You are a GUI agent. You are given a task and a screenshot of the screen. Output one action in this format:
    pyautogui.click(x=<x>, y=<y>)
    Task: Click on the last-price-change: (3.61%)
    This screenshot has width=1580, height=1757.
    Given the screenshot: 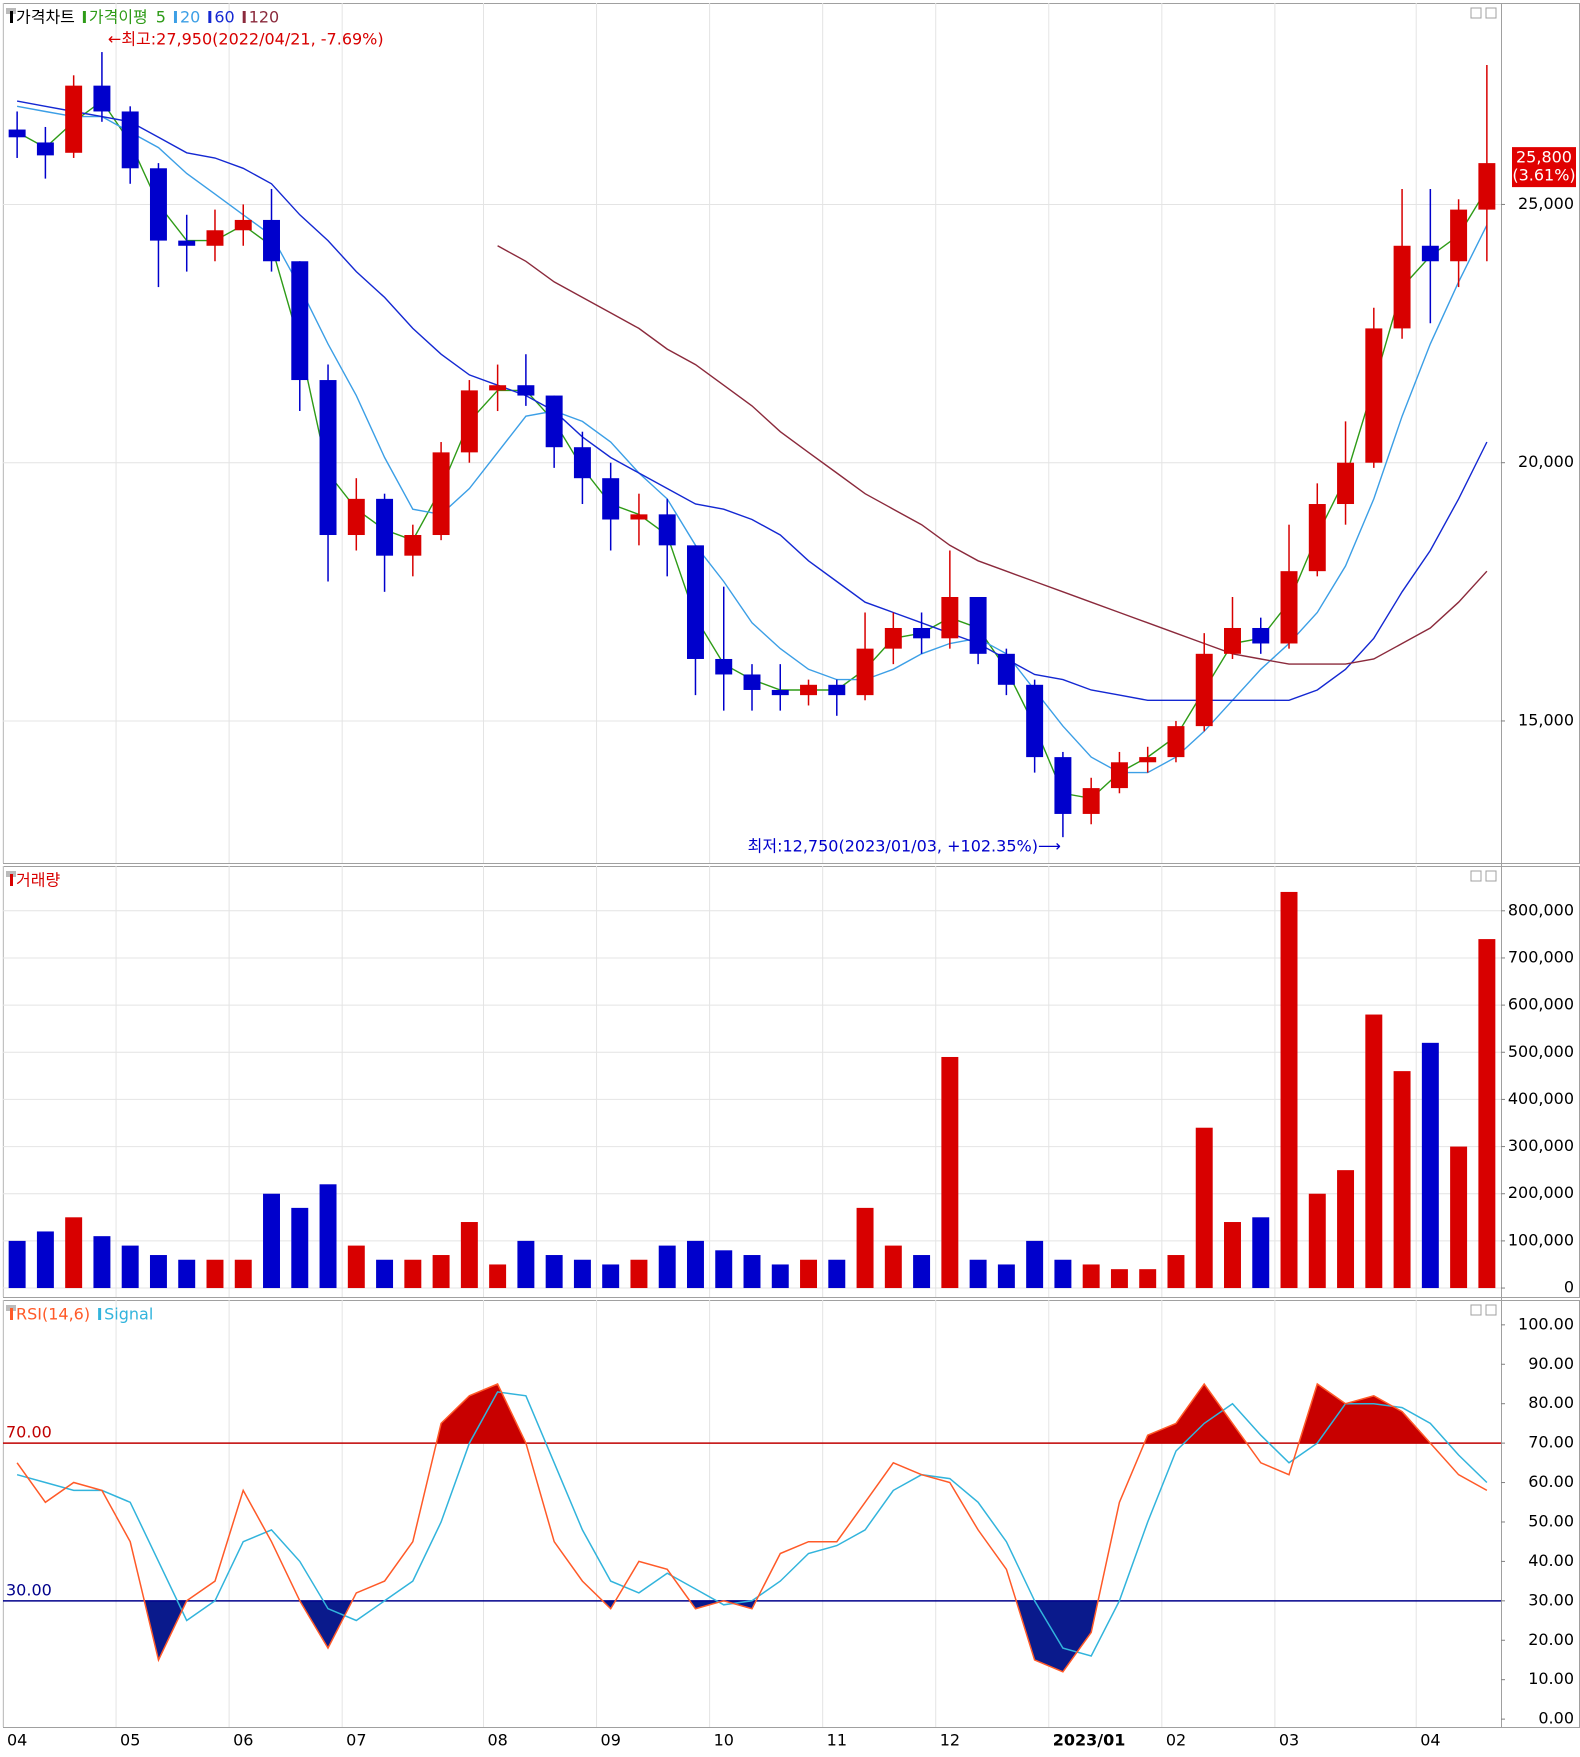 What is the action you would take?
    pyautogui.click(x=1543, y=175)
    